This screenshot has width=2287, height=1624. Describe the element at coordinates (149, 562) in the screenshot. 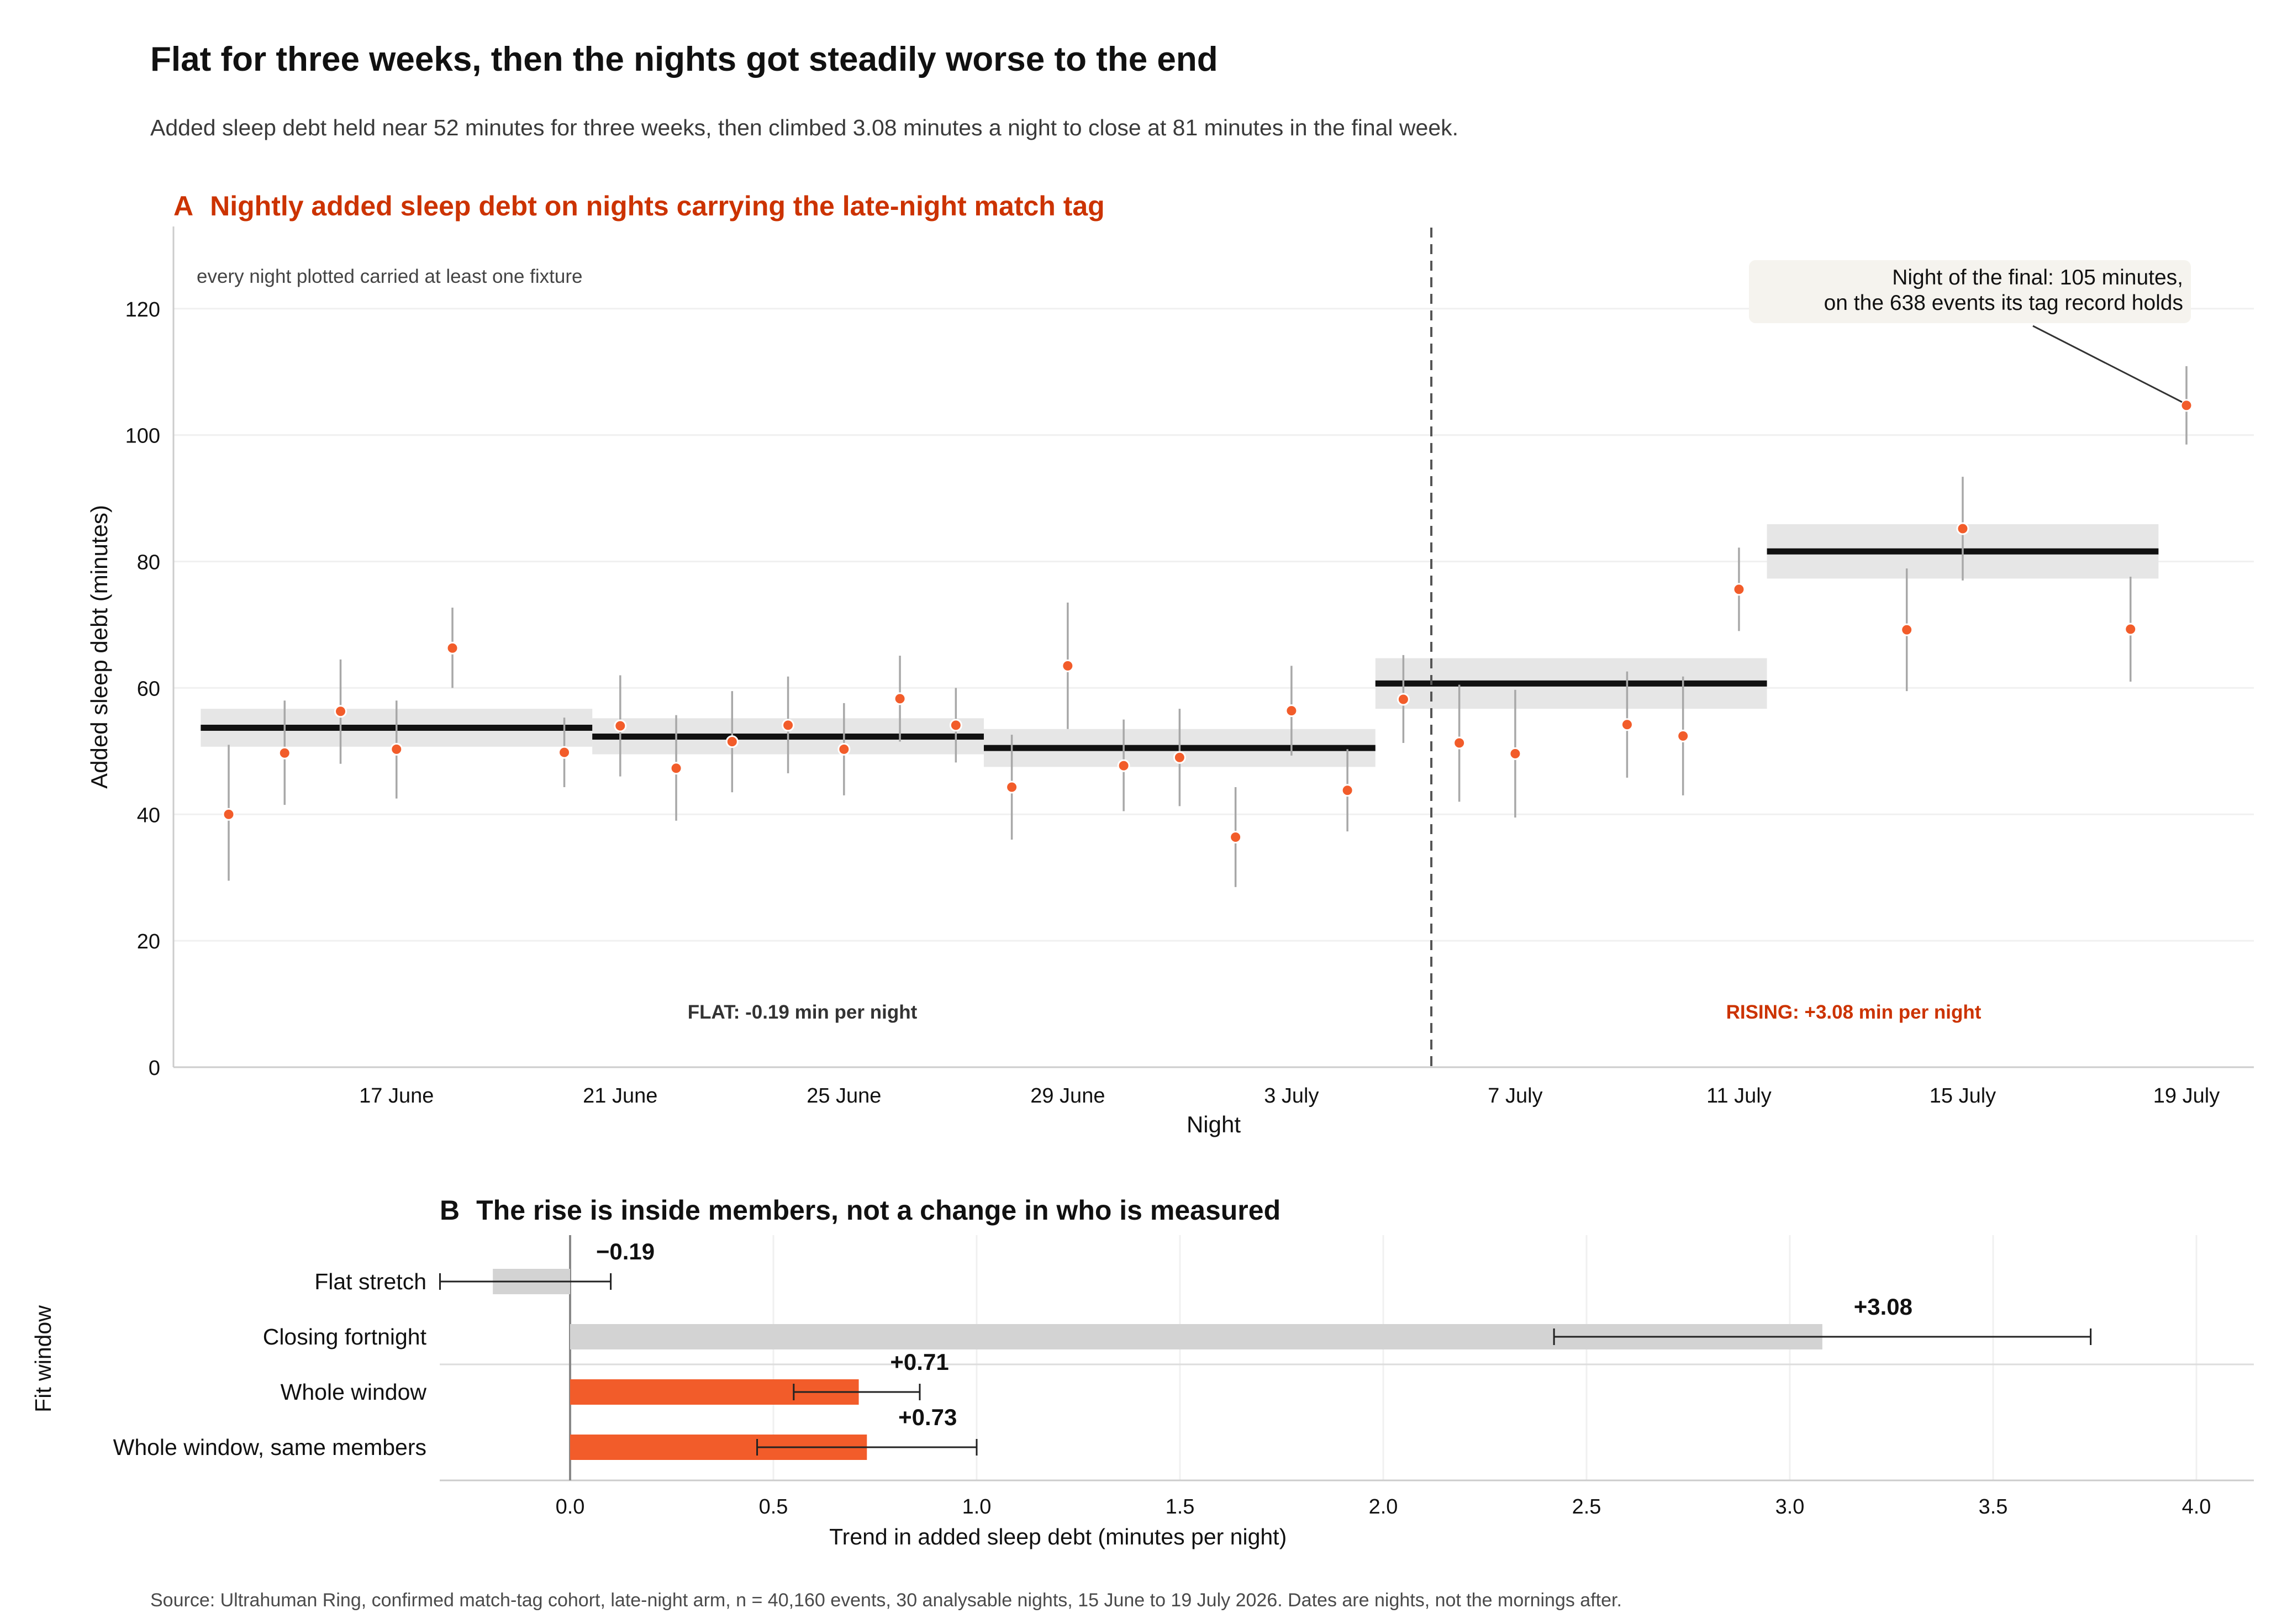

I see `y-tick-label: 80` at that location.